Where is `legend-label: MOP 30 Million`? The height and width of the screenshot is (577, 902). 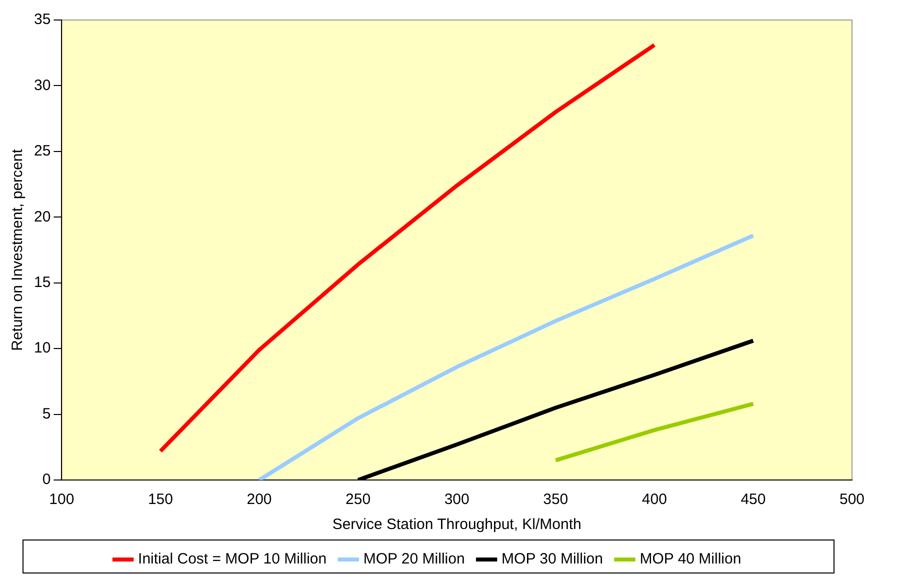
legend-label: MOP 30 Million is located at coordinates (552, 559).